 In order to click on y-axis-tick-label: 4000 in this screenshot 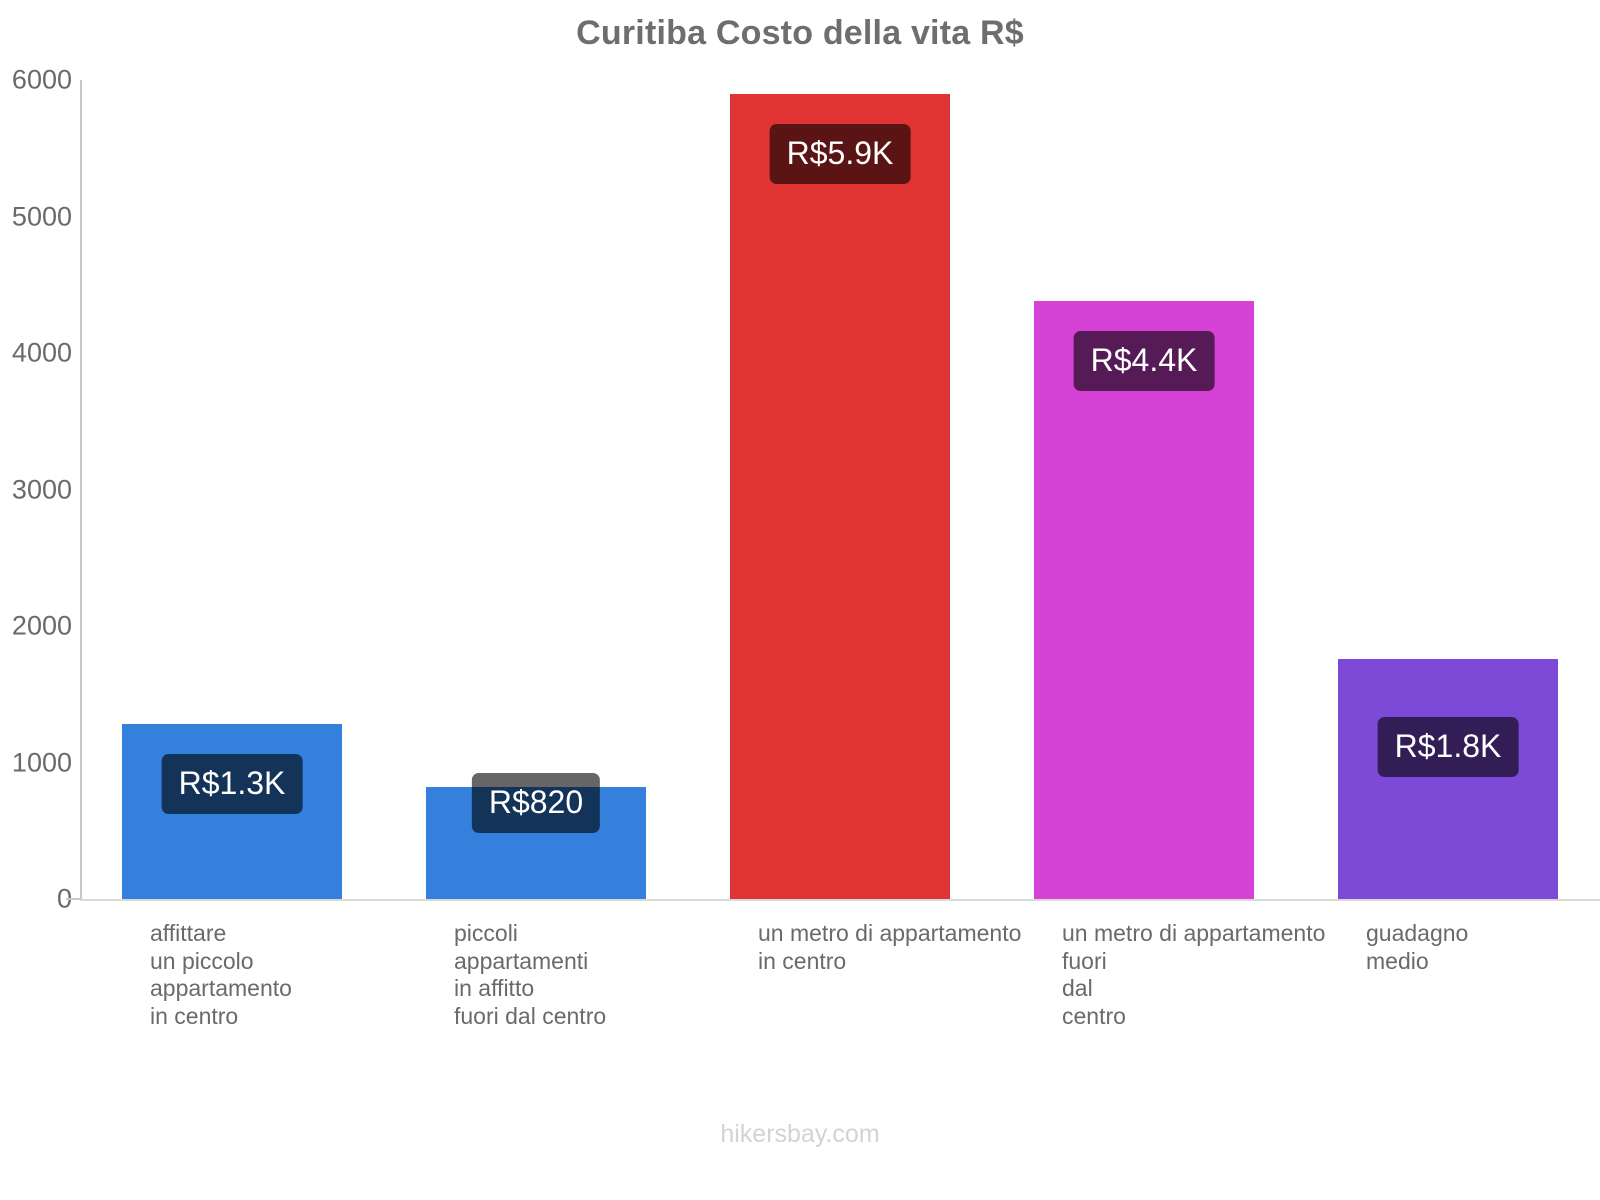, I will do `click(41, 352)`.